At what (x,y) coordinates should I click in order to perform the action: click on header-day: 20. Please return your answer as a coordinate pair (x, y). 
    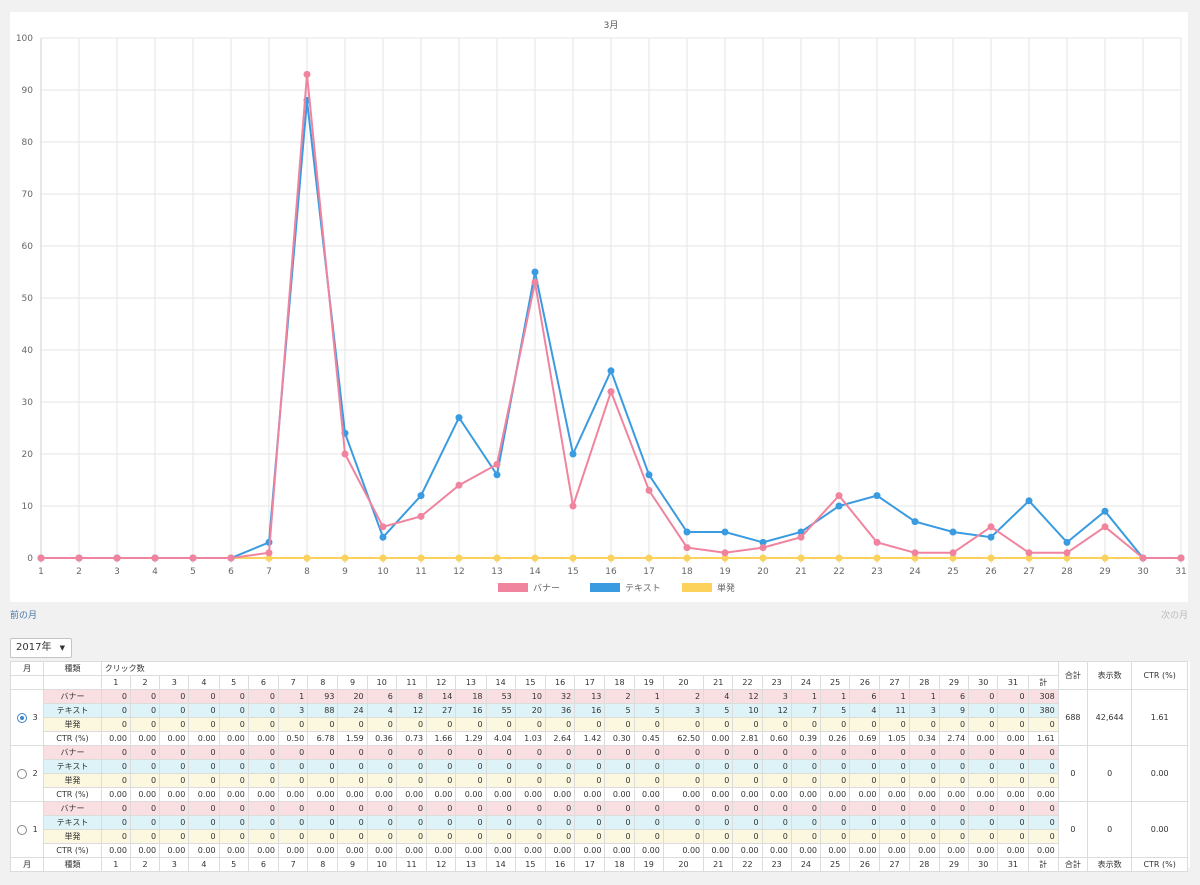
    Looking at the image, I should click on (683, 864).